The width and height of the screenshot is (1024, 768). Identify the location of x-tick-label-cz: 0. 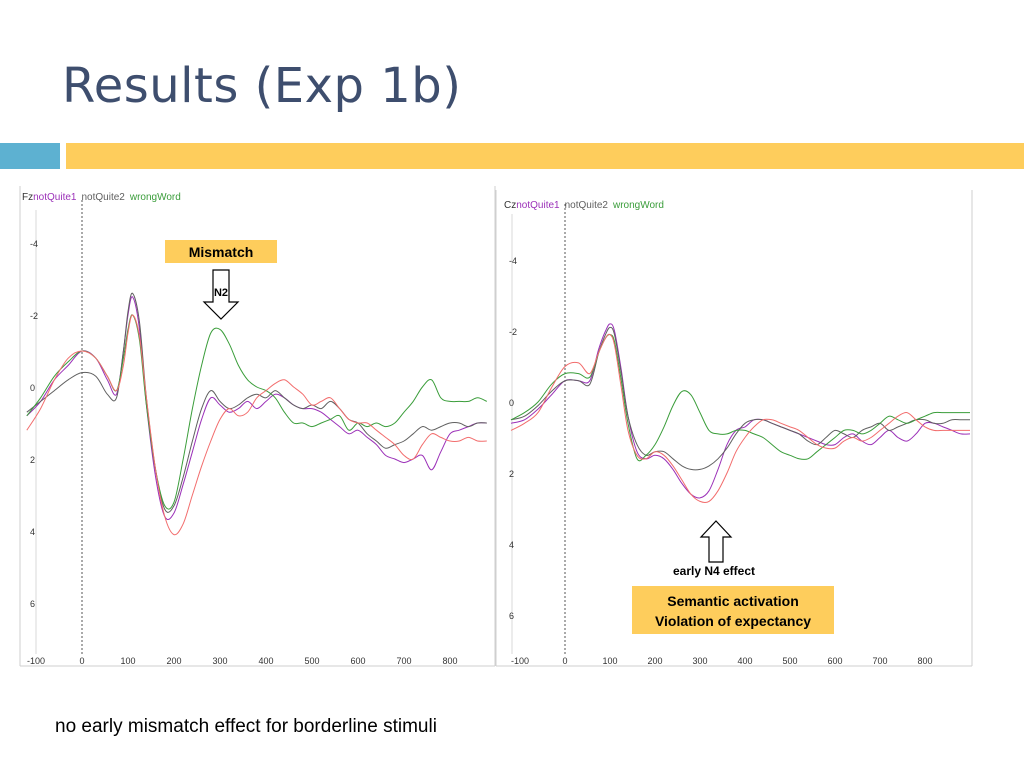
(564, 661).